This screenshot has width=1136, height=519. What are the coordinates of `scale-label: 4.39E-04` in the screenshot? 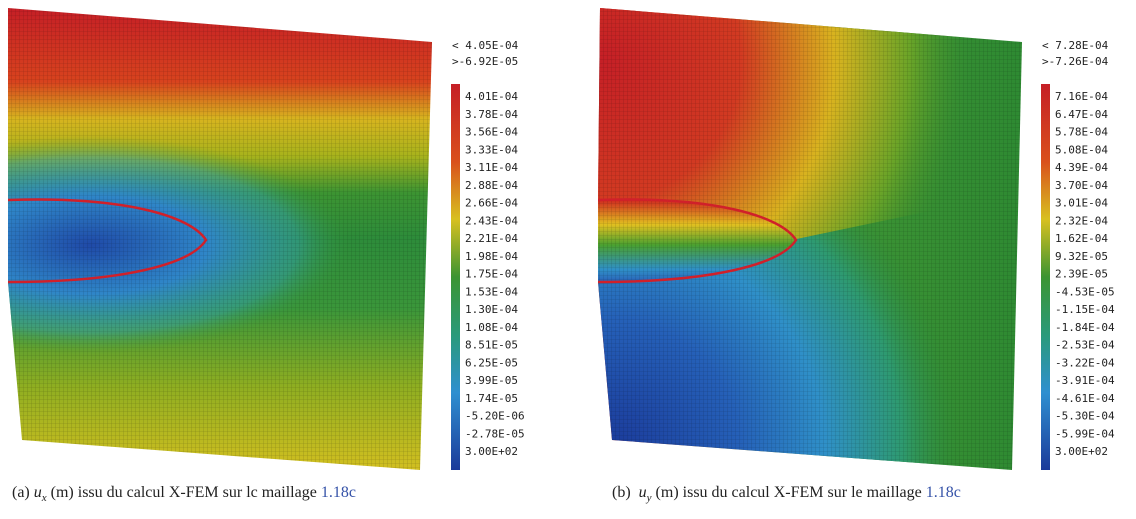 It's located at (1081, 167).